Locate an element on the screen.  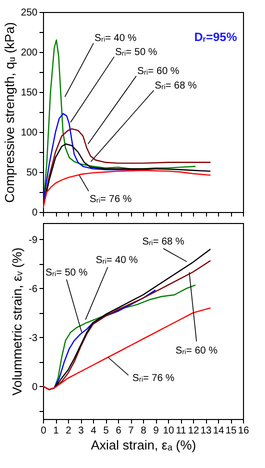
x-tick-label: 13 is located at coordinates (206, 431).